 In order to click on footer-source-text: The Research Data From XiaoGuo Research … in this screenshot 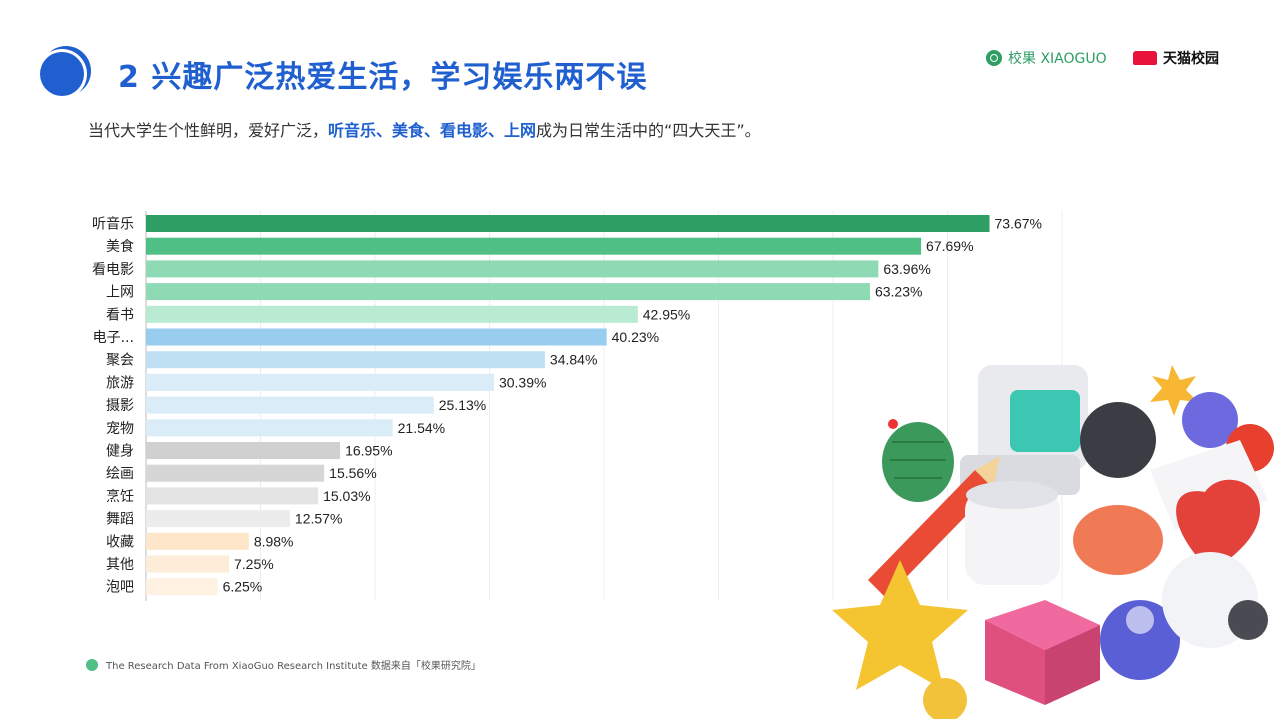, I will do `click(293, 666)`.